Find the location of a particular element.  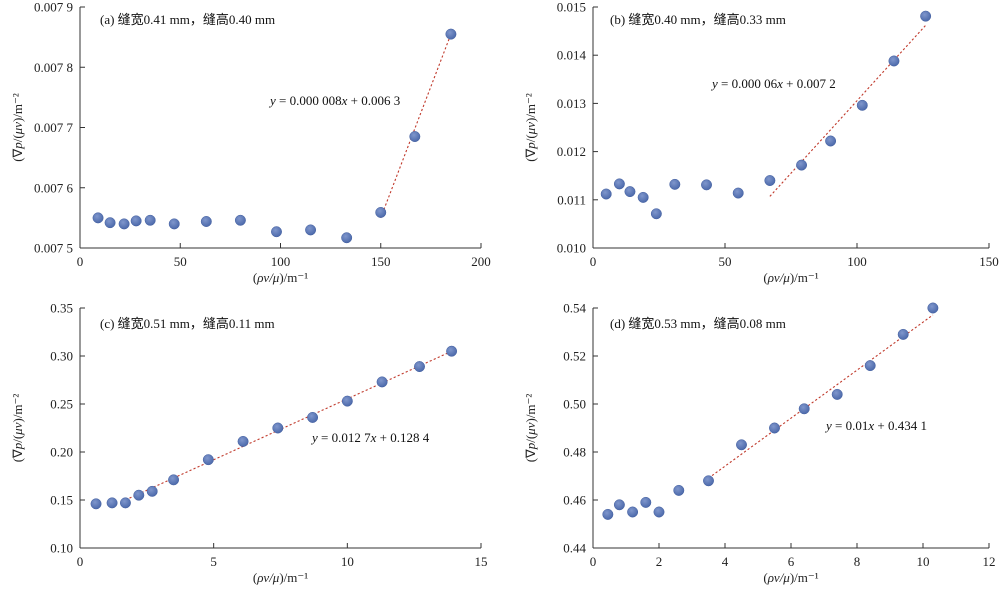

y-tick-label: 0.015 is located at coordinates (571, 7).